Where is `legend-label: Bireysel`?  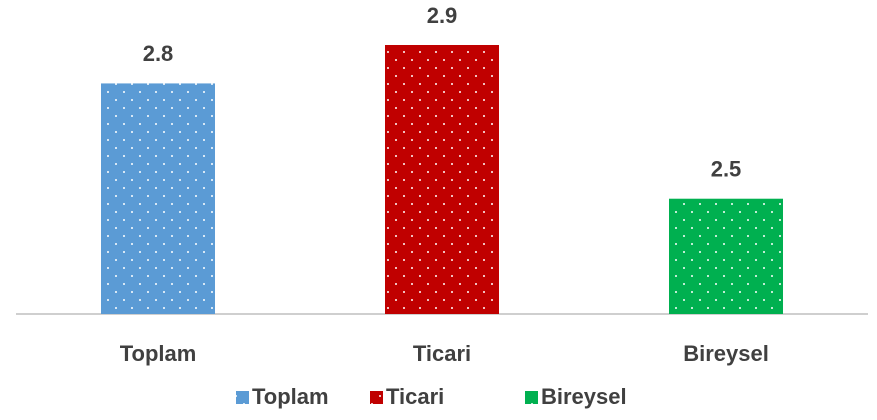 legend-label: Bireysel is located at coordinates (584, 396).